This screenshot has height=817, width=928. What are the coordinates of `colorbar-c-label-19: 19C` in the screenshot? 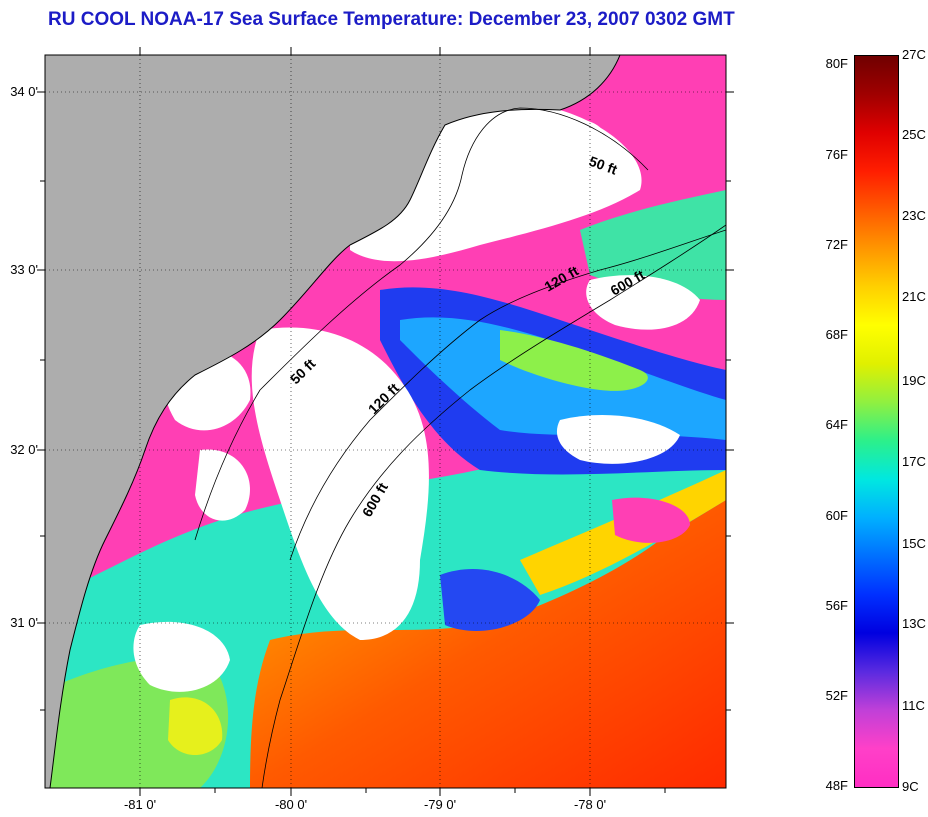 It's located at (914, 380).